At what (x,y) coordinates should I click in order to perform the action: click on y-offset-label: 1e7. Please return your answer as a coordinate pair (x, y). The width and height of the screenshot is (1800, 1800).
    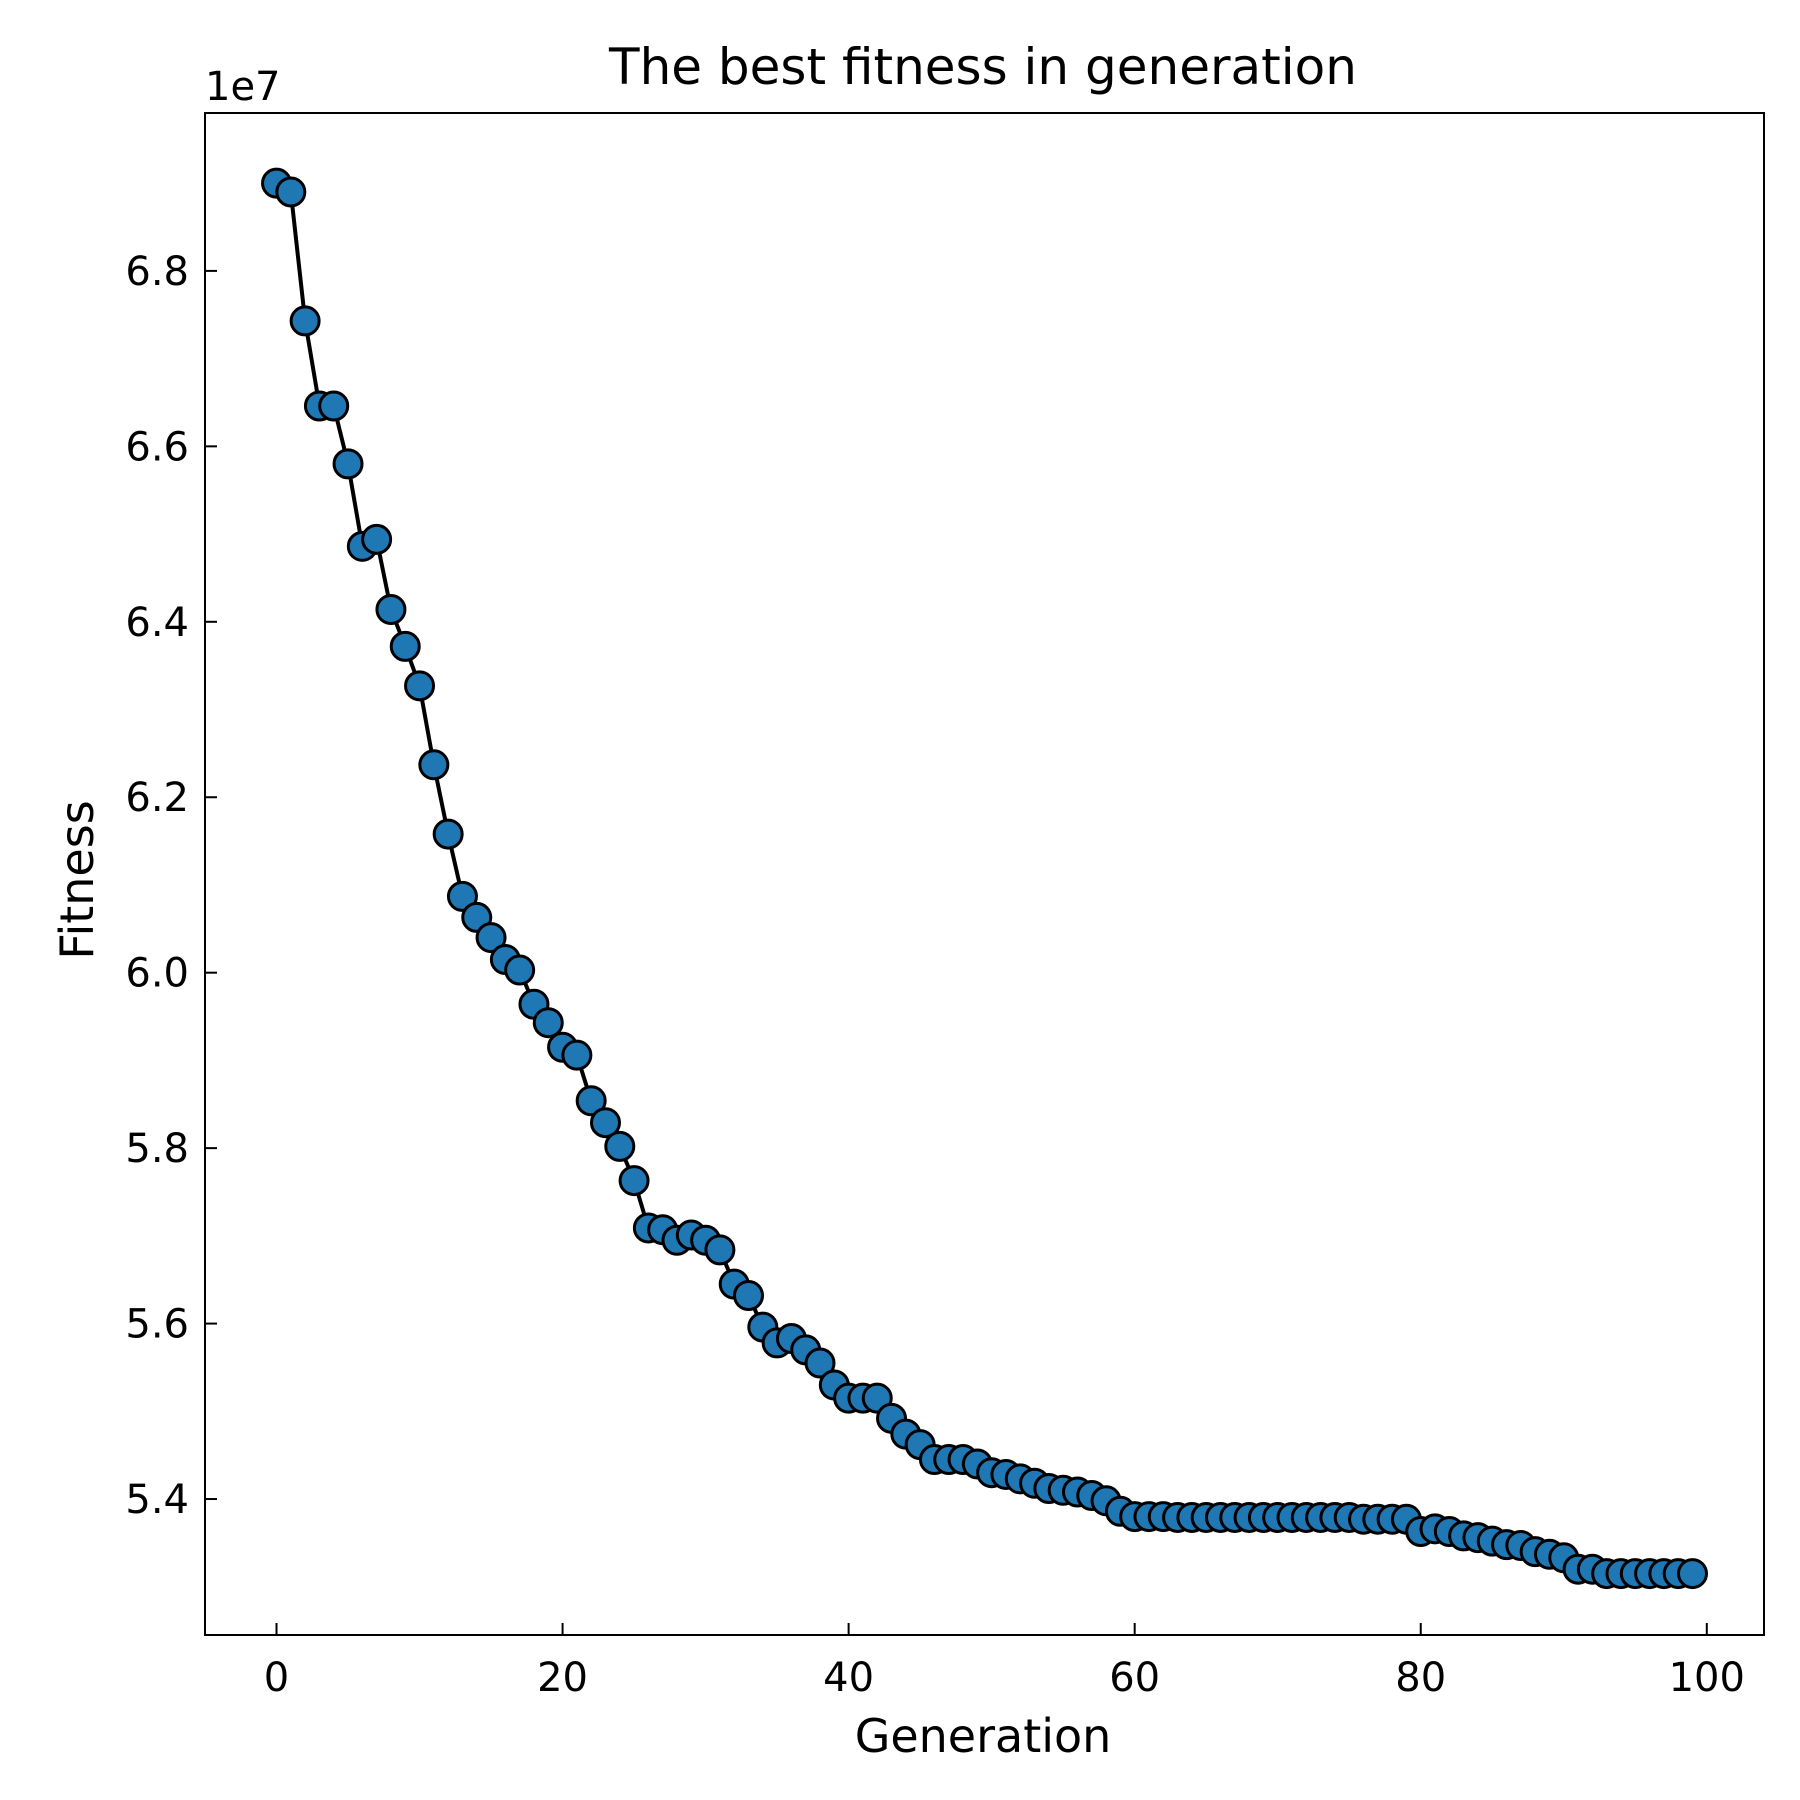
    Looking at the image, I should click on (243, 87).